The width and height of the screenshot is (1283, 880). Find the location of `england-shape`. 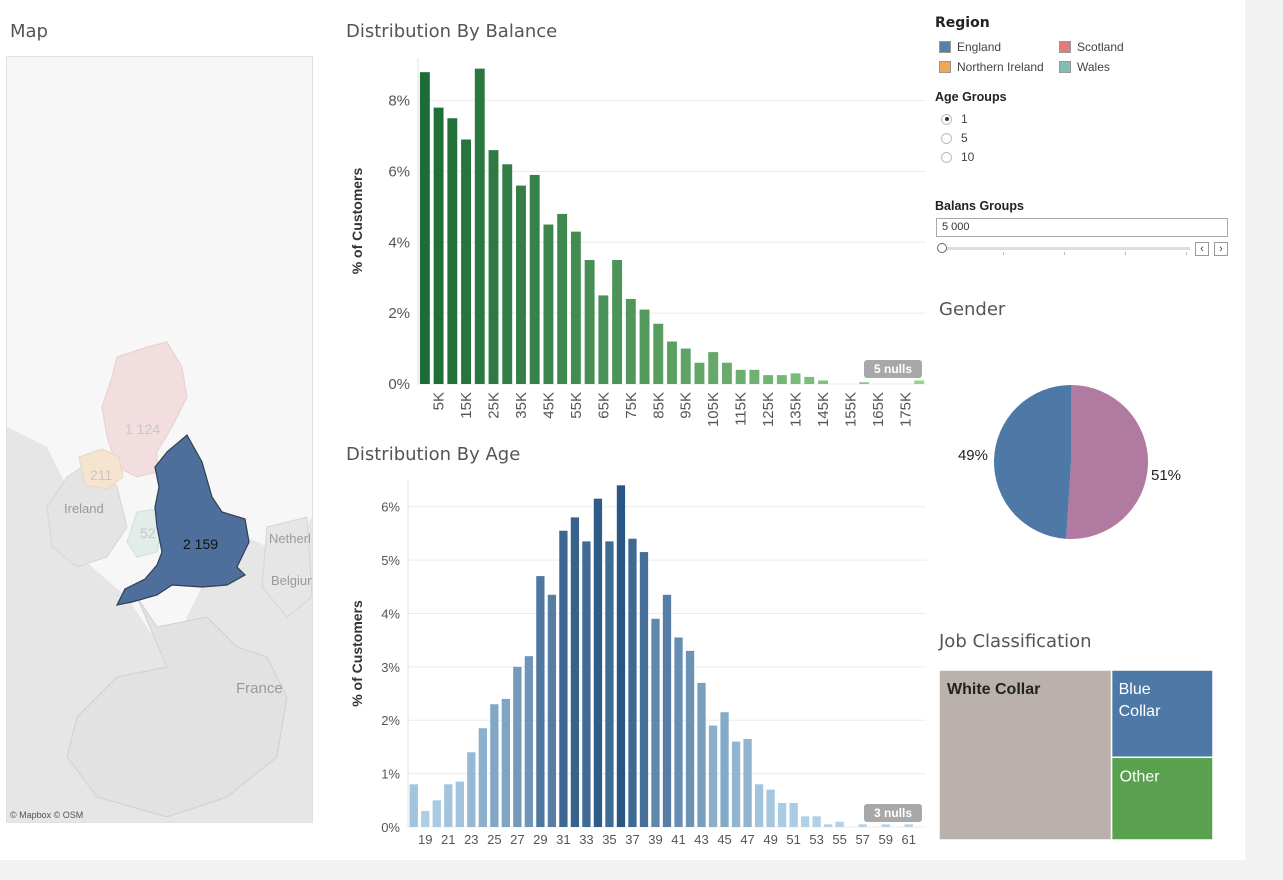

england-shape is located at coordinates (182, 520).